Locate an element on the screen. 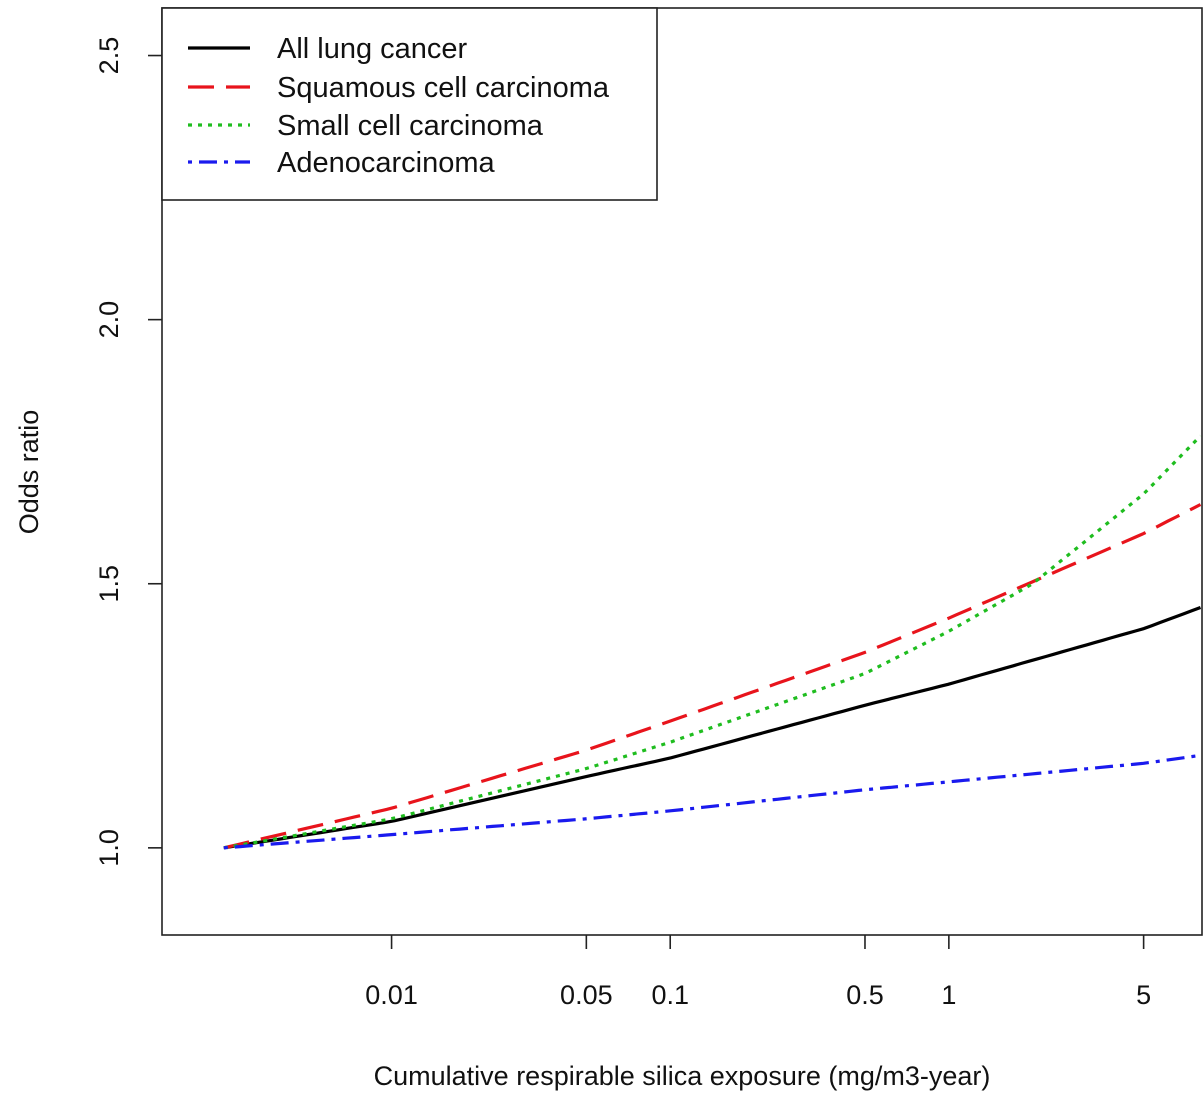 This screenshot has height=1098, width=1204. legend-box is located at coordinates (409, 104).